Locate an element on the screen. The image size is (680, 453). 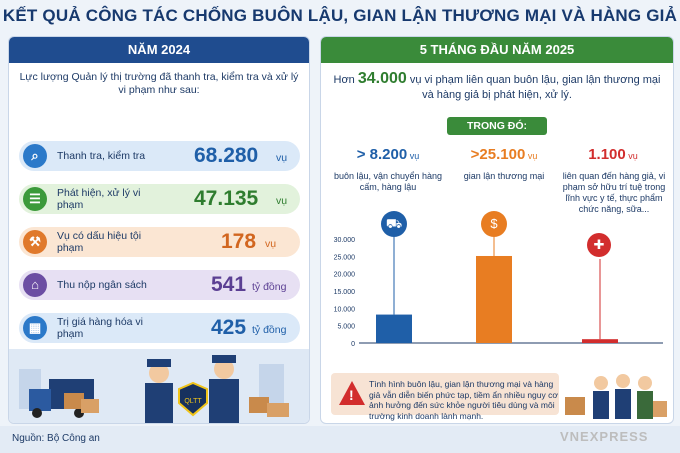
officers-goods-illustration is located at coordinates (616, 396).